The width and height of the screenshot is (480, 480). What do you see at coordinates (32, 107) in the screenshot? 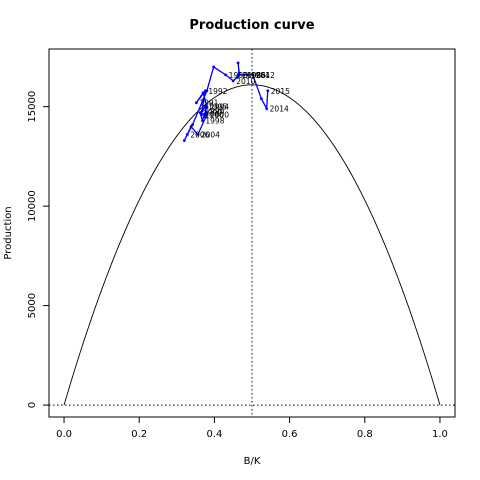
I see `y-tick-label: 15000` at bounding box center [32, 107].